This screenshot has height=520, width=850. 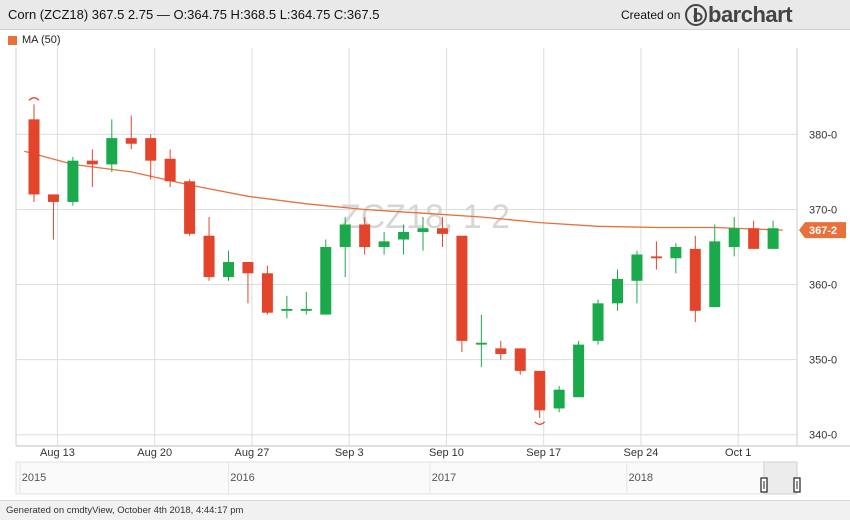 What do you see at coordinates (41, 40) in the screenshot?
I see `ma-legend-label: MA (50)` at bounding box center [41, 40].